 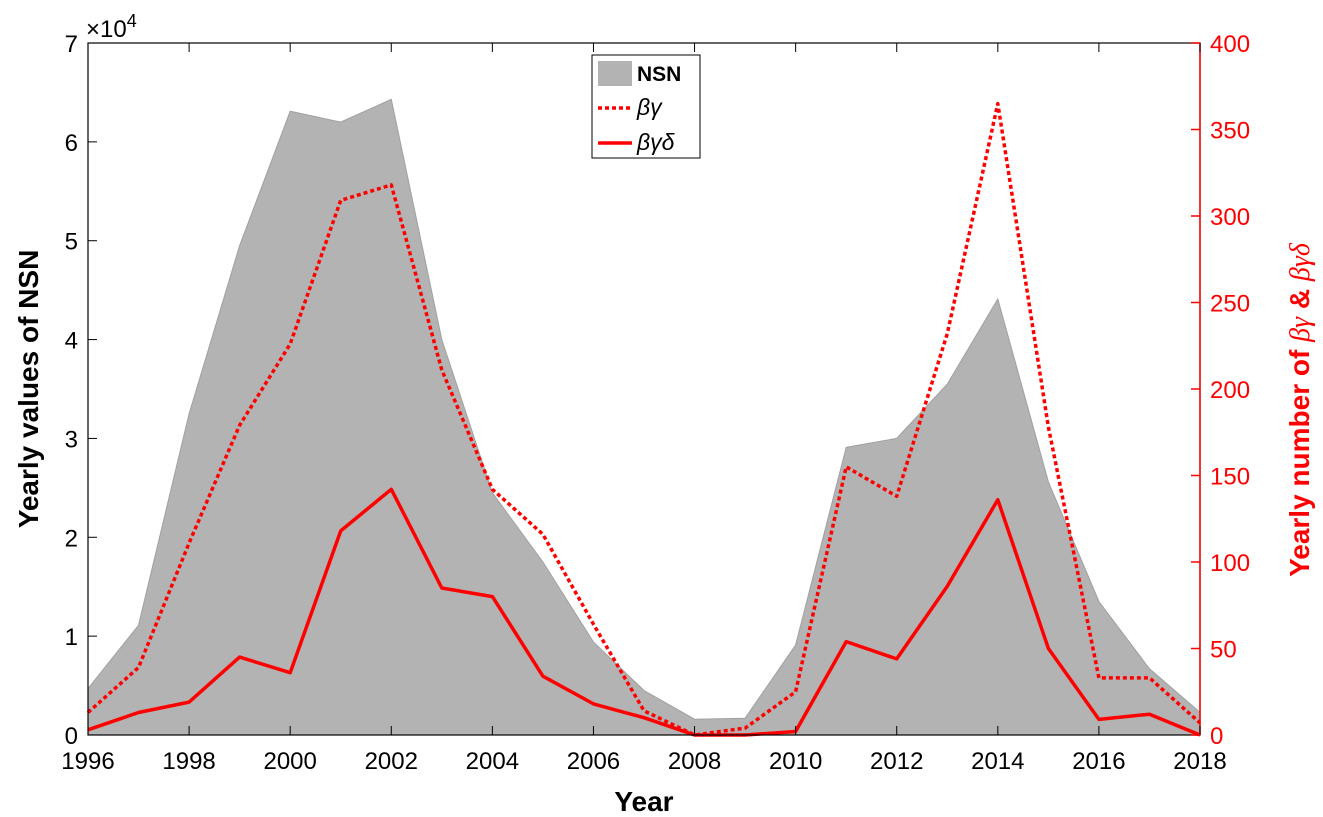 What do you see at coordinates (492, 761) in the screenshot?
I see `x-tick-label: 2004` at bounding box center [492, 761].